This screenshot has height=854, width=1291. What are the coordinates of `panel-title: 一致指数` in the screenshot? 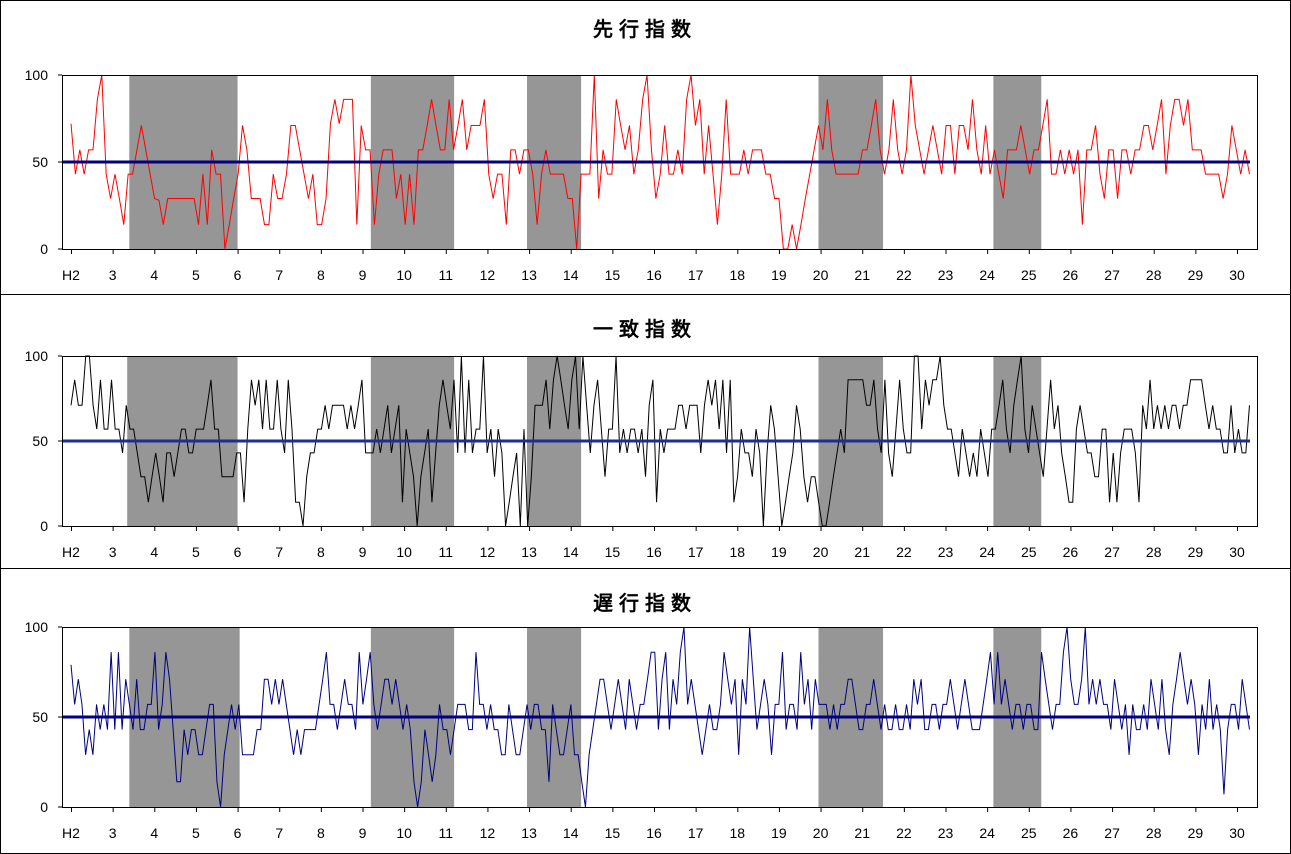 It's located at (645, 329).